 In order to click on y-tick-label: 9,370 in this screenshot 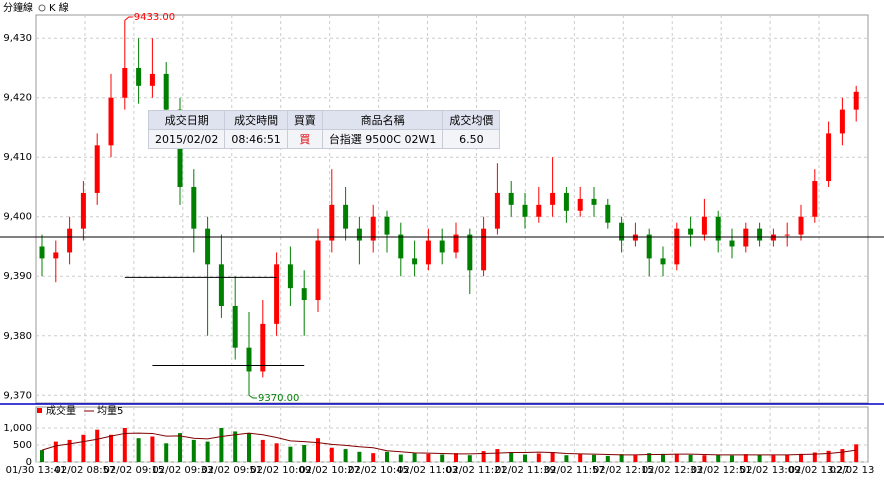, I will do `click(17, 395)`.